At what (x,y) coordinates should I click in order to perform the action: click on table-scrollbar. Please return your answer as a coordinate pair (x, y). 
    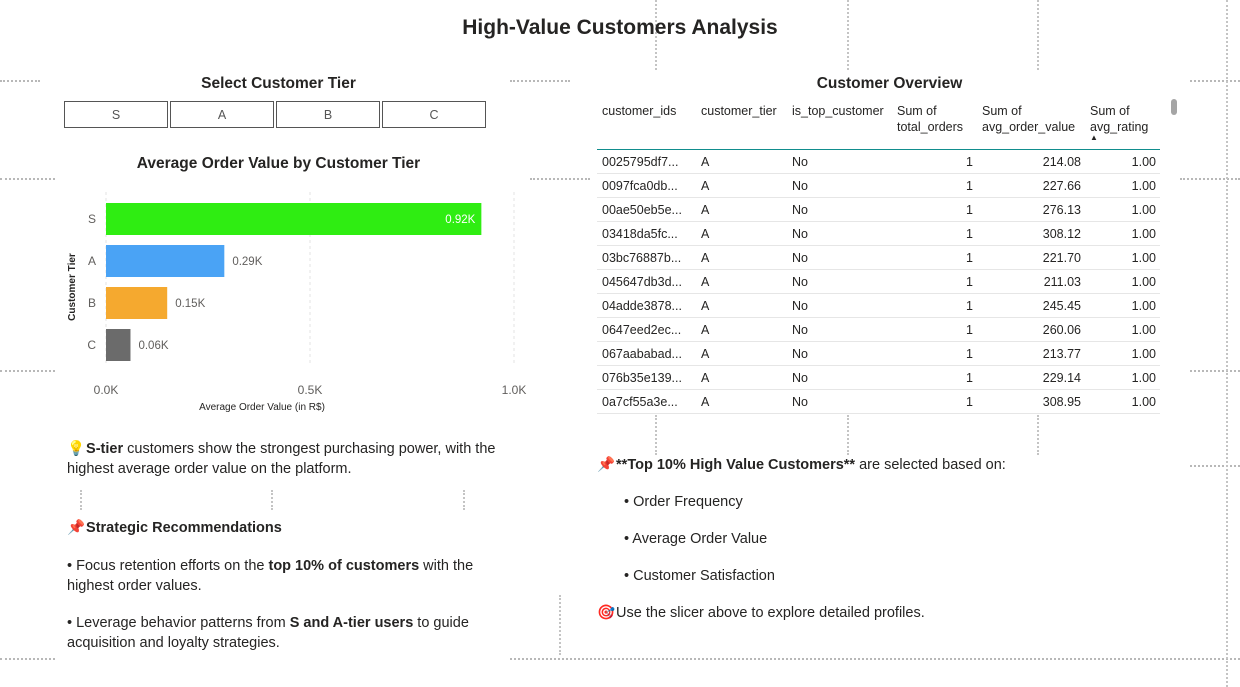
    Looking at the image, I should click on (1174, 107).